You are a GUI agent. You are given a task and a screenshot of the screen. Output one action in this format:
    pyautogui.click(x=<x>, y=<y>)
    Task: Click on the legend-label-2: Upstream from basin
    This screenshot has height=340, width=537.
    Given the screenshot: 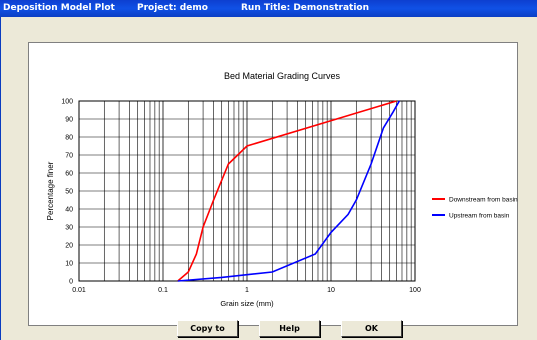 What is the action you would take?
    pyautogui.click(x=479, y=216)
    